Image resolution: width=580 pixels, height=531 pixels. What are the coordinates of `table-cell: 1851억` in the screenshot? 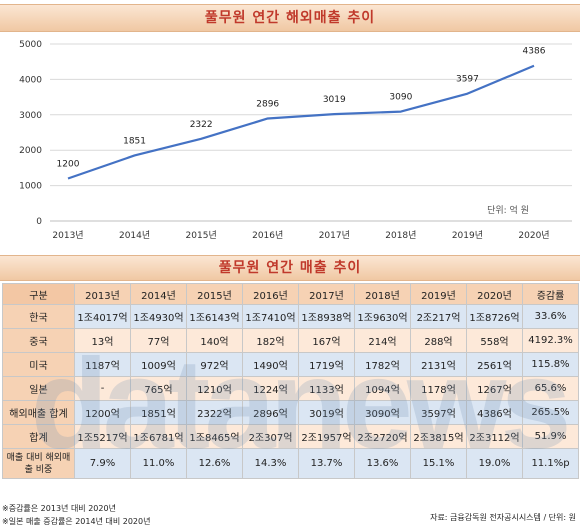 It's located at (158, 412).